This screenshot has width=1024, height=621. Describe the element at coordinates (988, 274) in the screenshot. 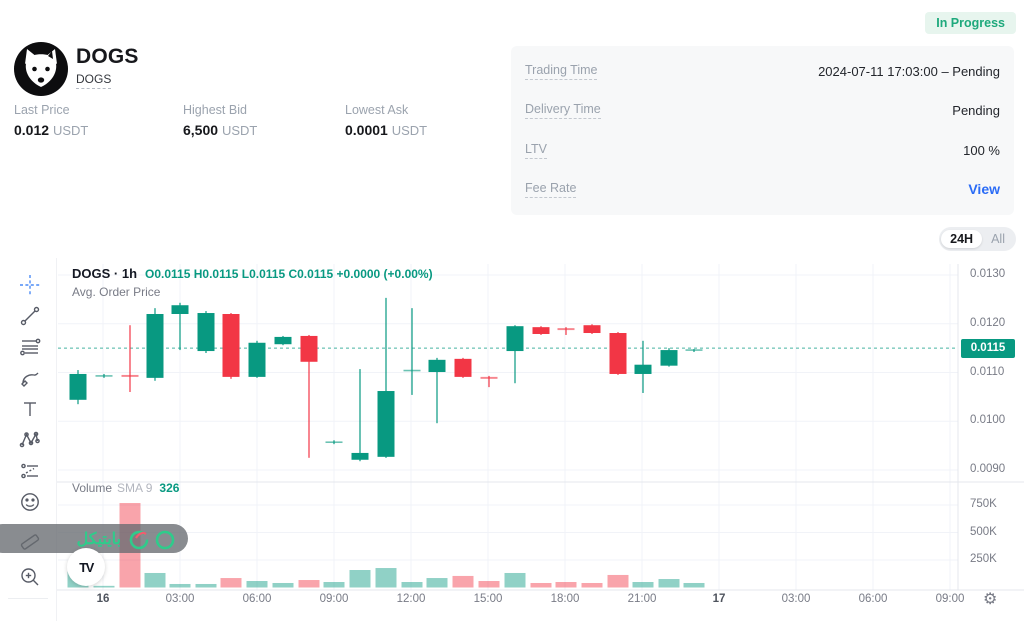

I see `price-axis-tick: 0.0130` at that location.